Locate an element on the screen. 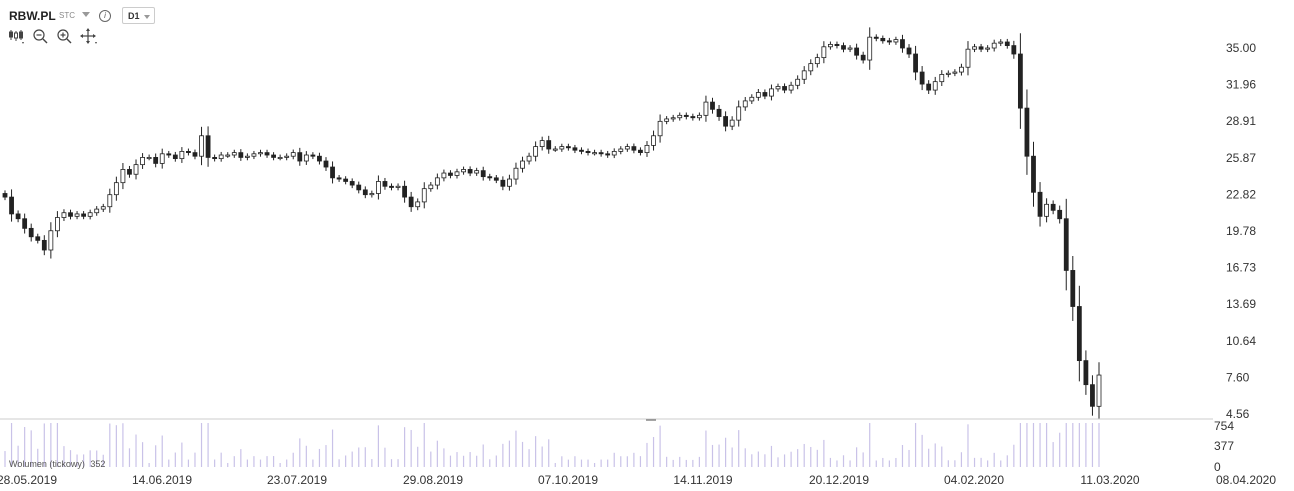 The image size is (1294, 491). date-tick-label: 29.08.2019 is located at coordinates (433, 480).